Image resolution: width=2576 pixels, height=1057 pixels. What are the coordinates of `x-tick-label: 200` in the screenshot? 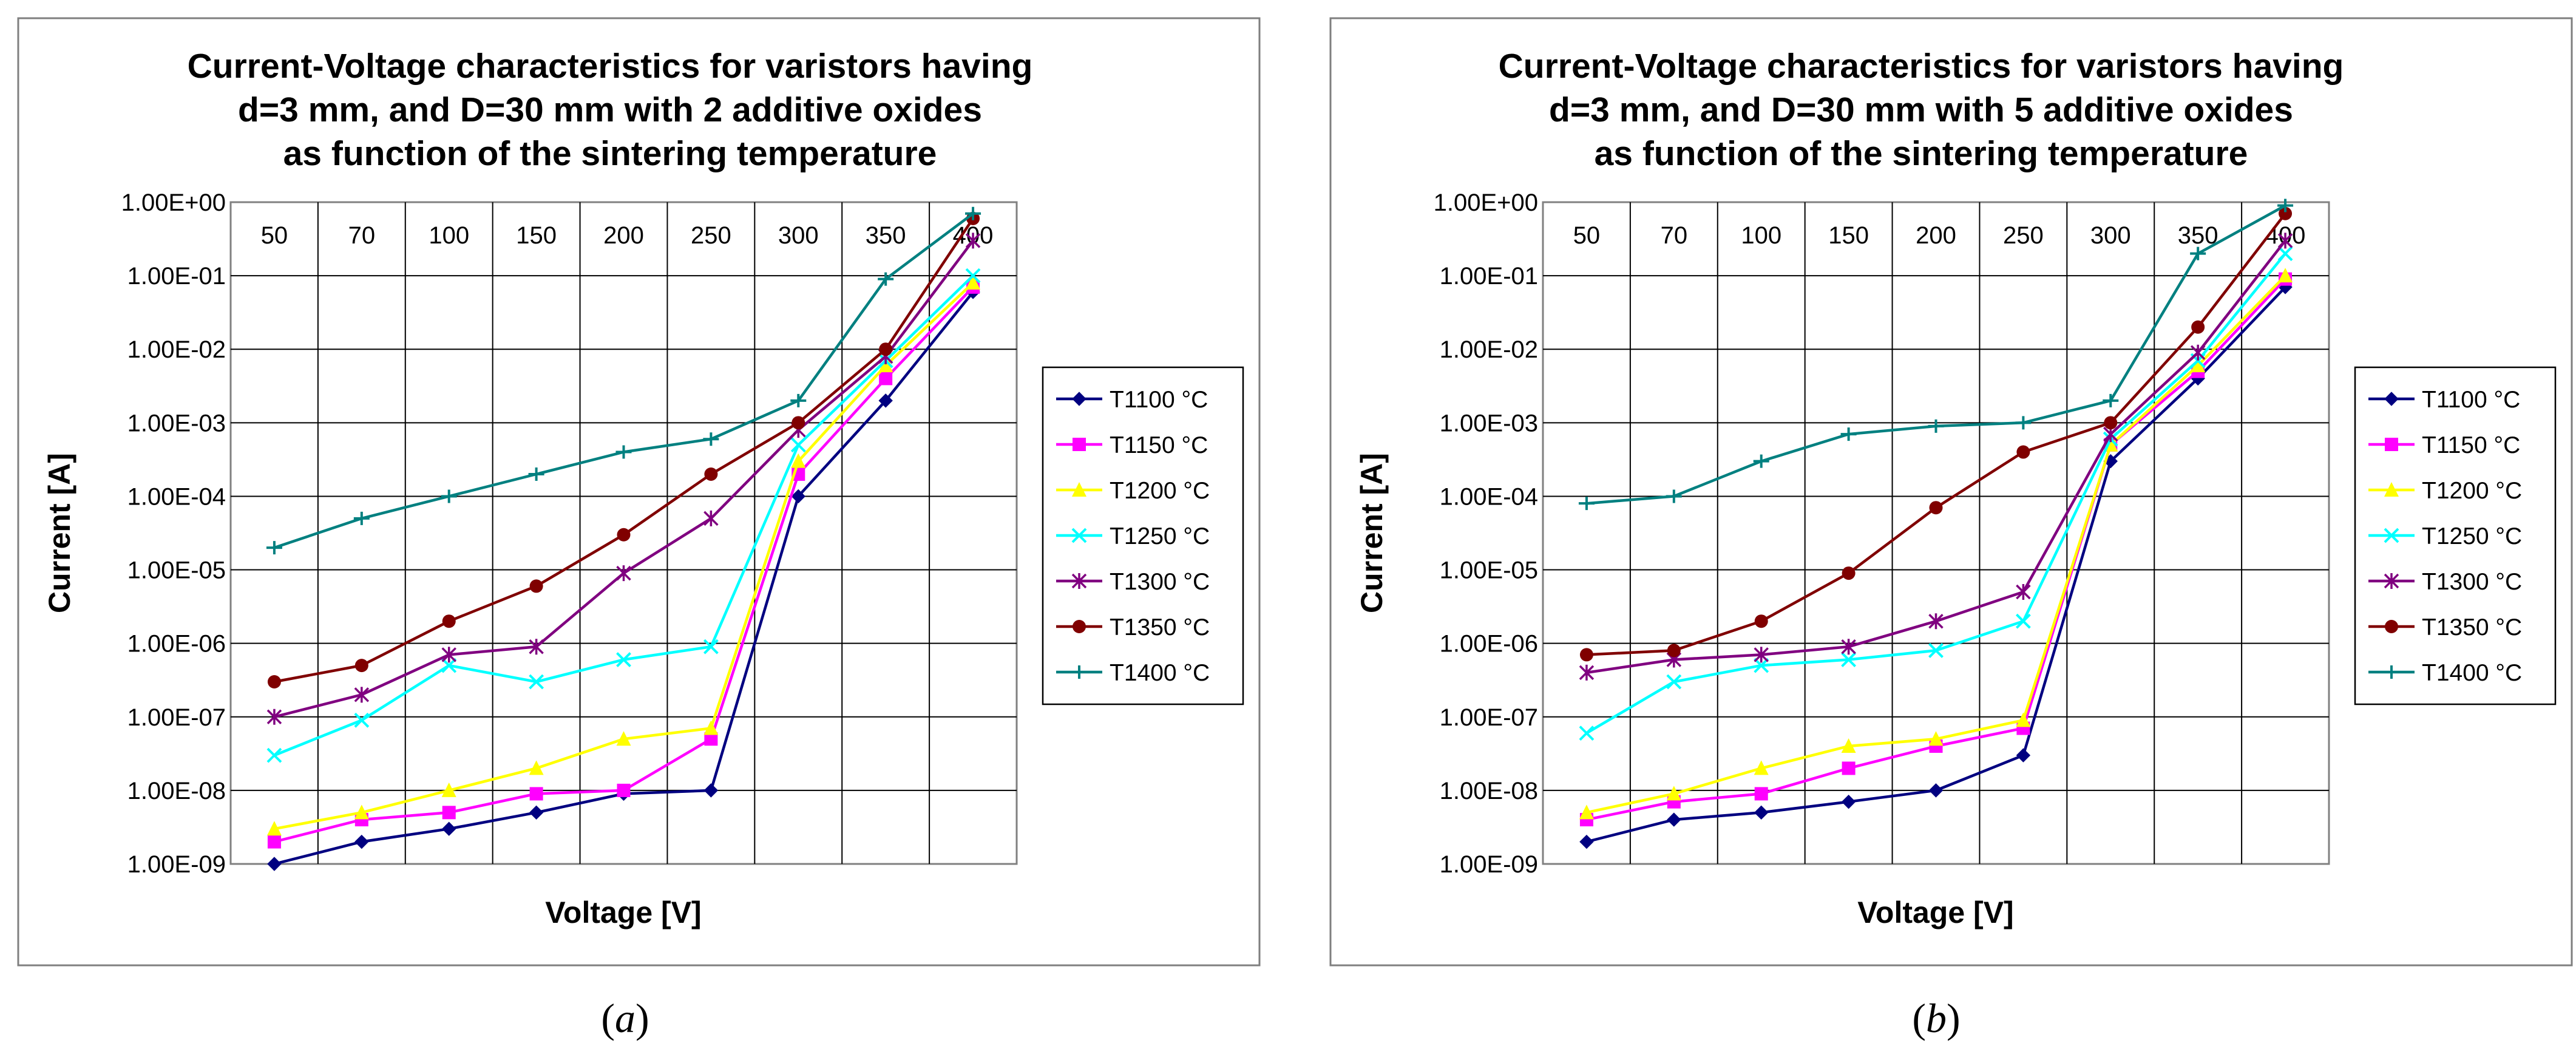 It's located at (1936, 235).